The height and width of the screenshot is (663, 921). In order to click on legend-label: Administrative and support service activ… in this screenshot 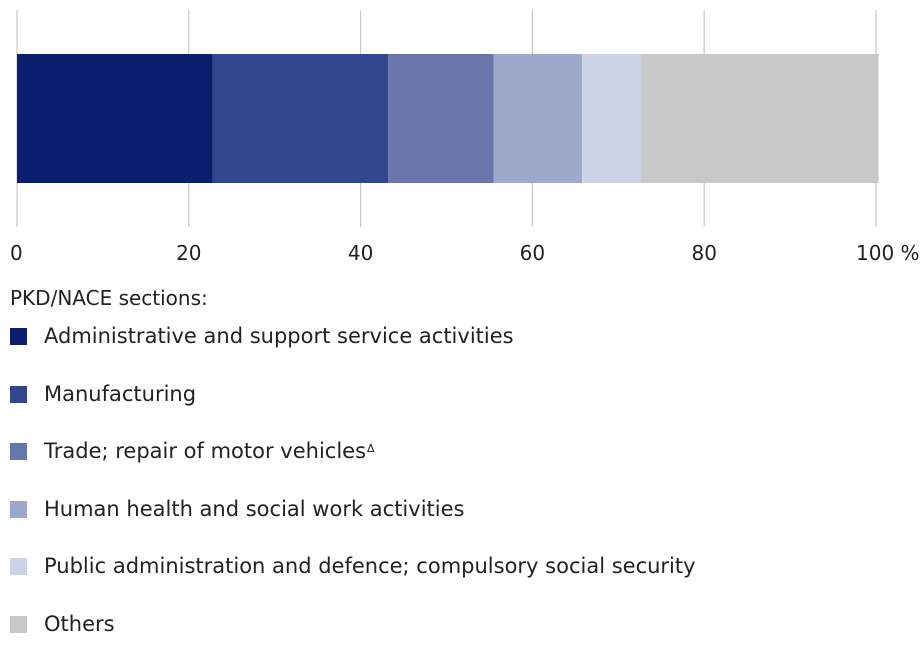, I will do `click(279, 336)`.